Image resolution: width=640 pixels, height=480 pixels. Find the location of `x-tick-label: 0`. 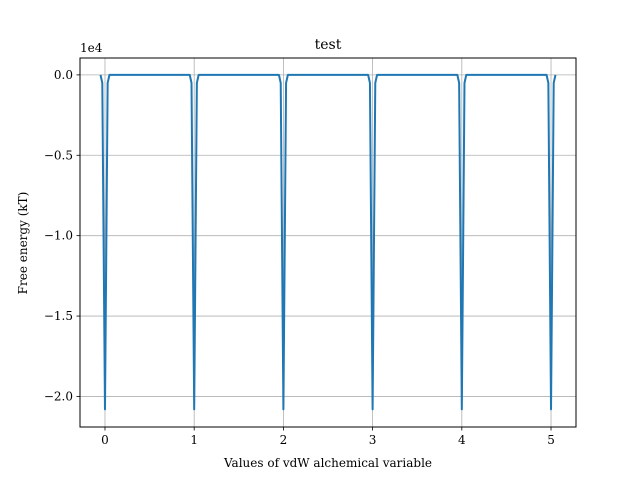

x-tick-label: 0 is located at coordinates (105, 440).